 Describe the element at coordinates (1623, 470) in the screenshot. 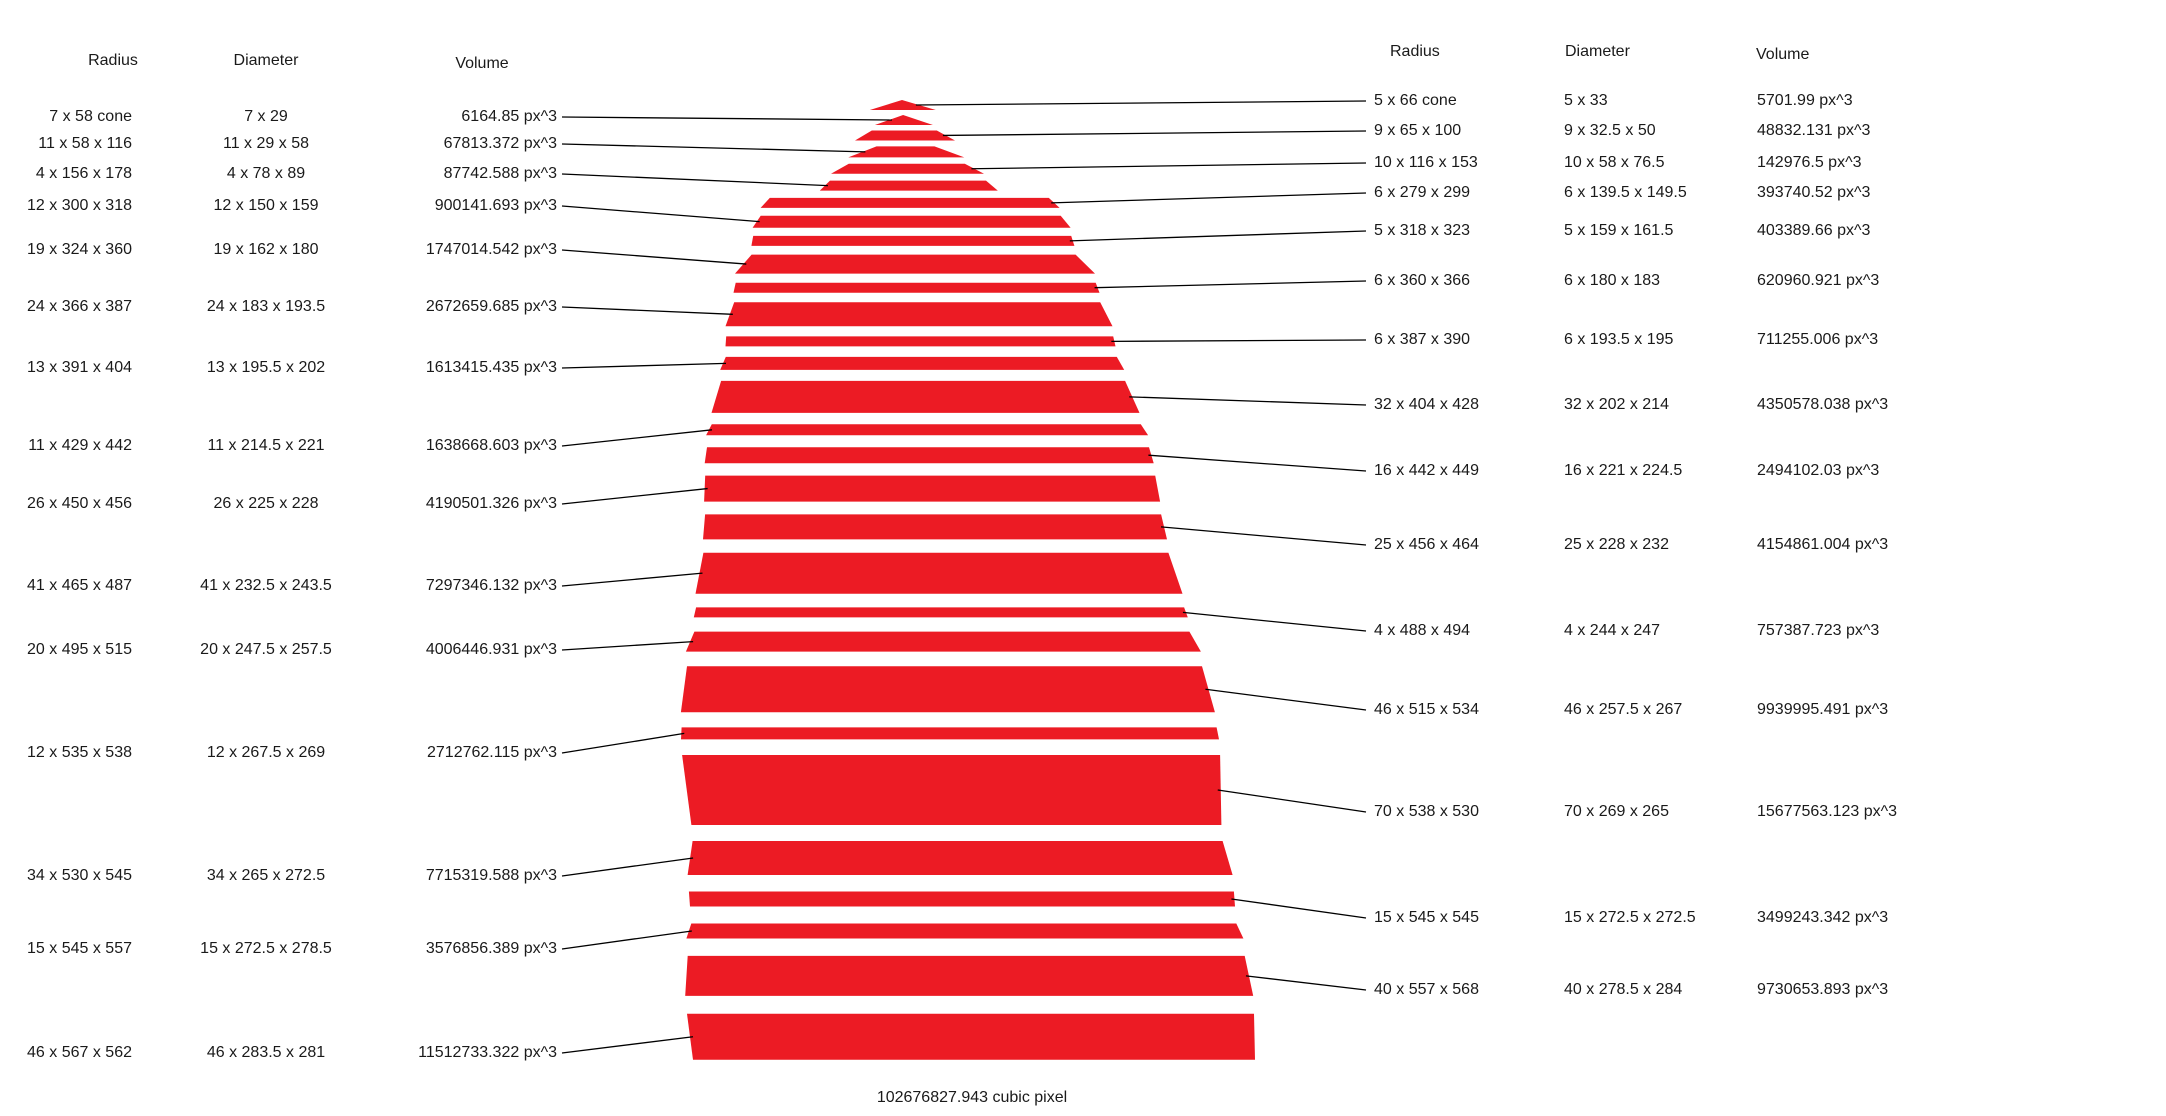

I see `diameter-cell: 16 x 221 x 224.5` at that location.